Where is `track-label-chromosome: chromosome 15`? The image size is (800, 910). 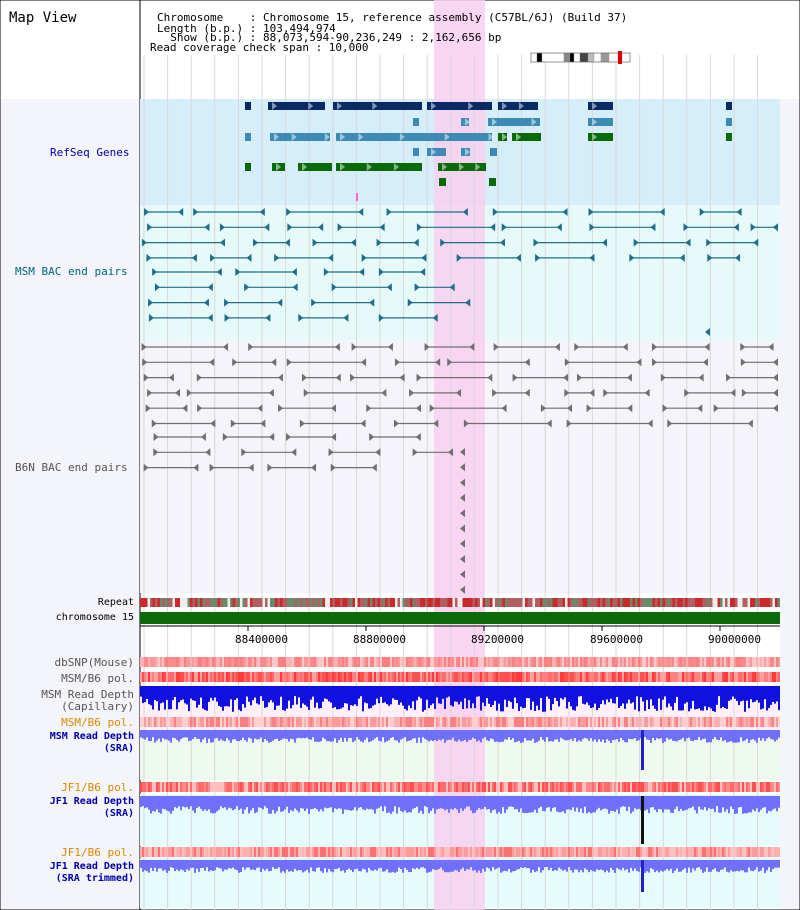 track-label-chromosome: chromosome 15 is located at coordinates (94, 617).